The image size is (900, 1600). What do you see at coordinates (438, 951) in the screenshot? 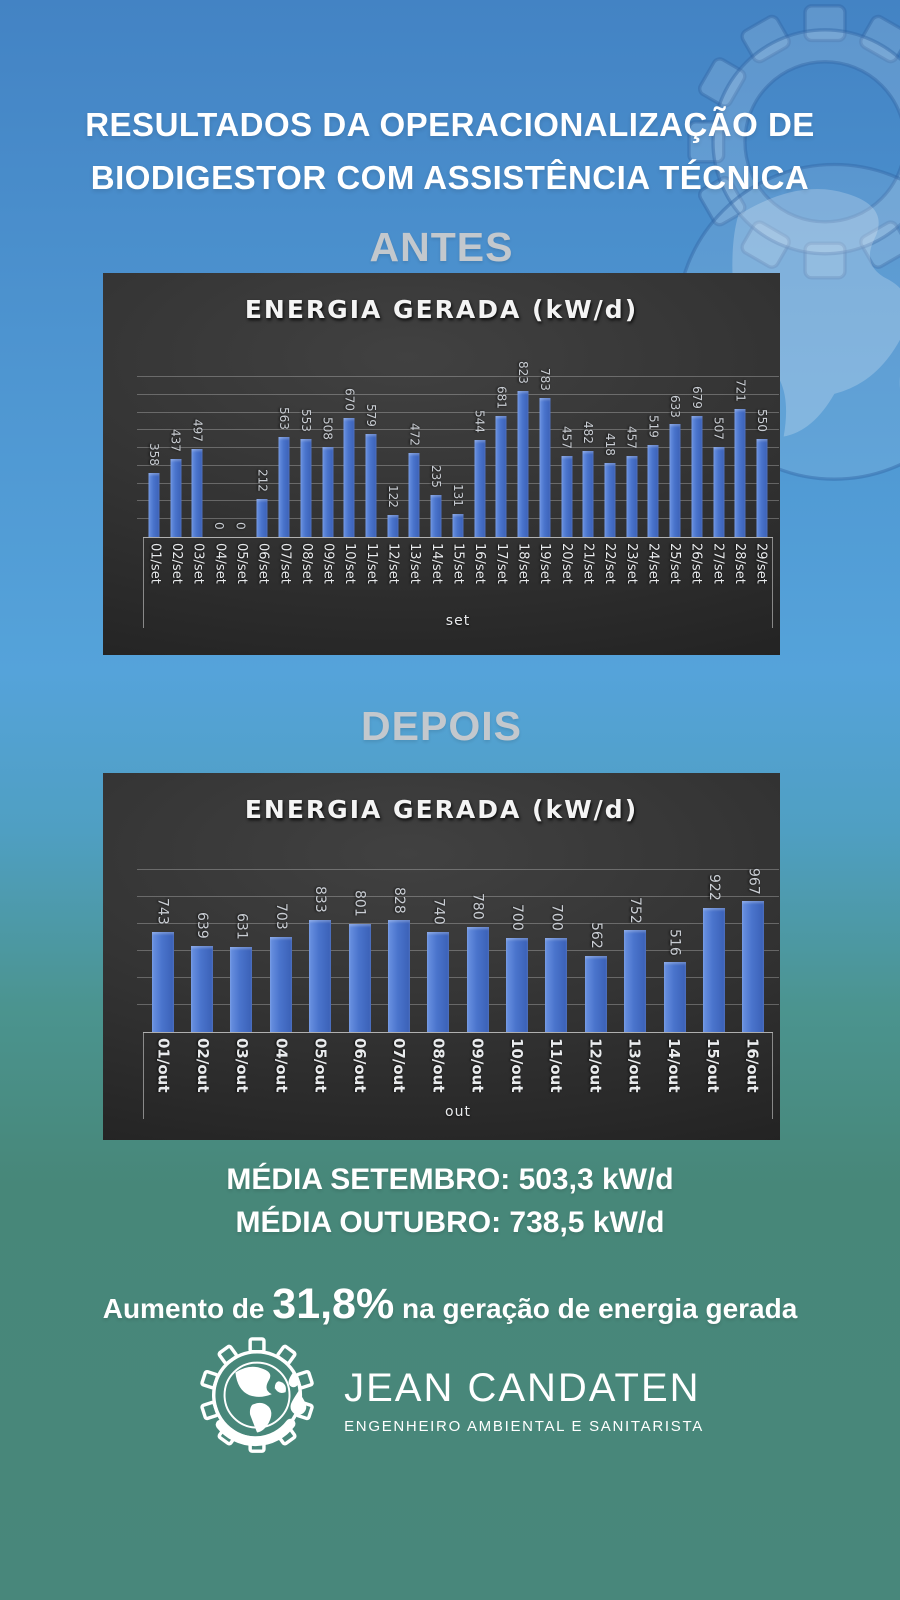
I see `bar-slot: 740` at bounding box center [438, 951].